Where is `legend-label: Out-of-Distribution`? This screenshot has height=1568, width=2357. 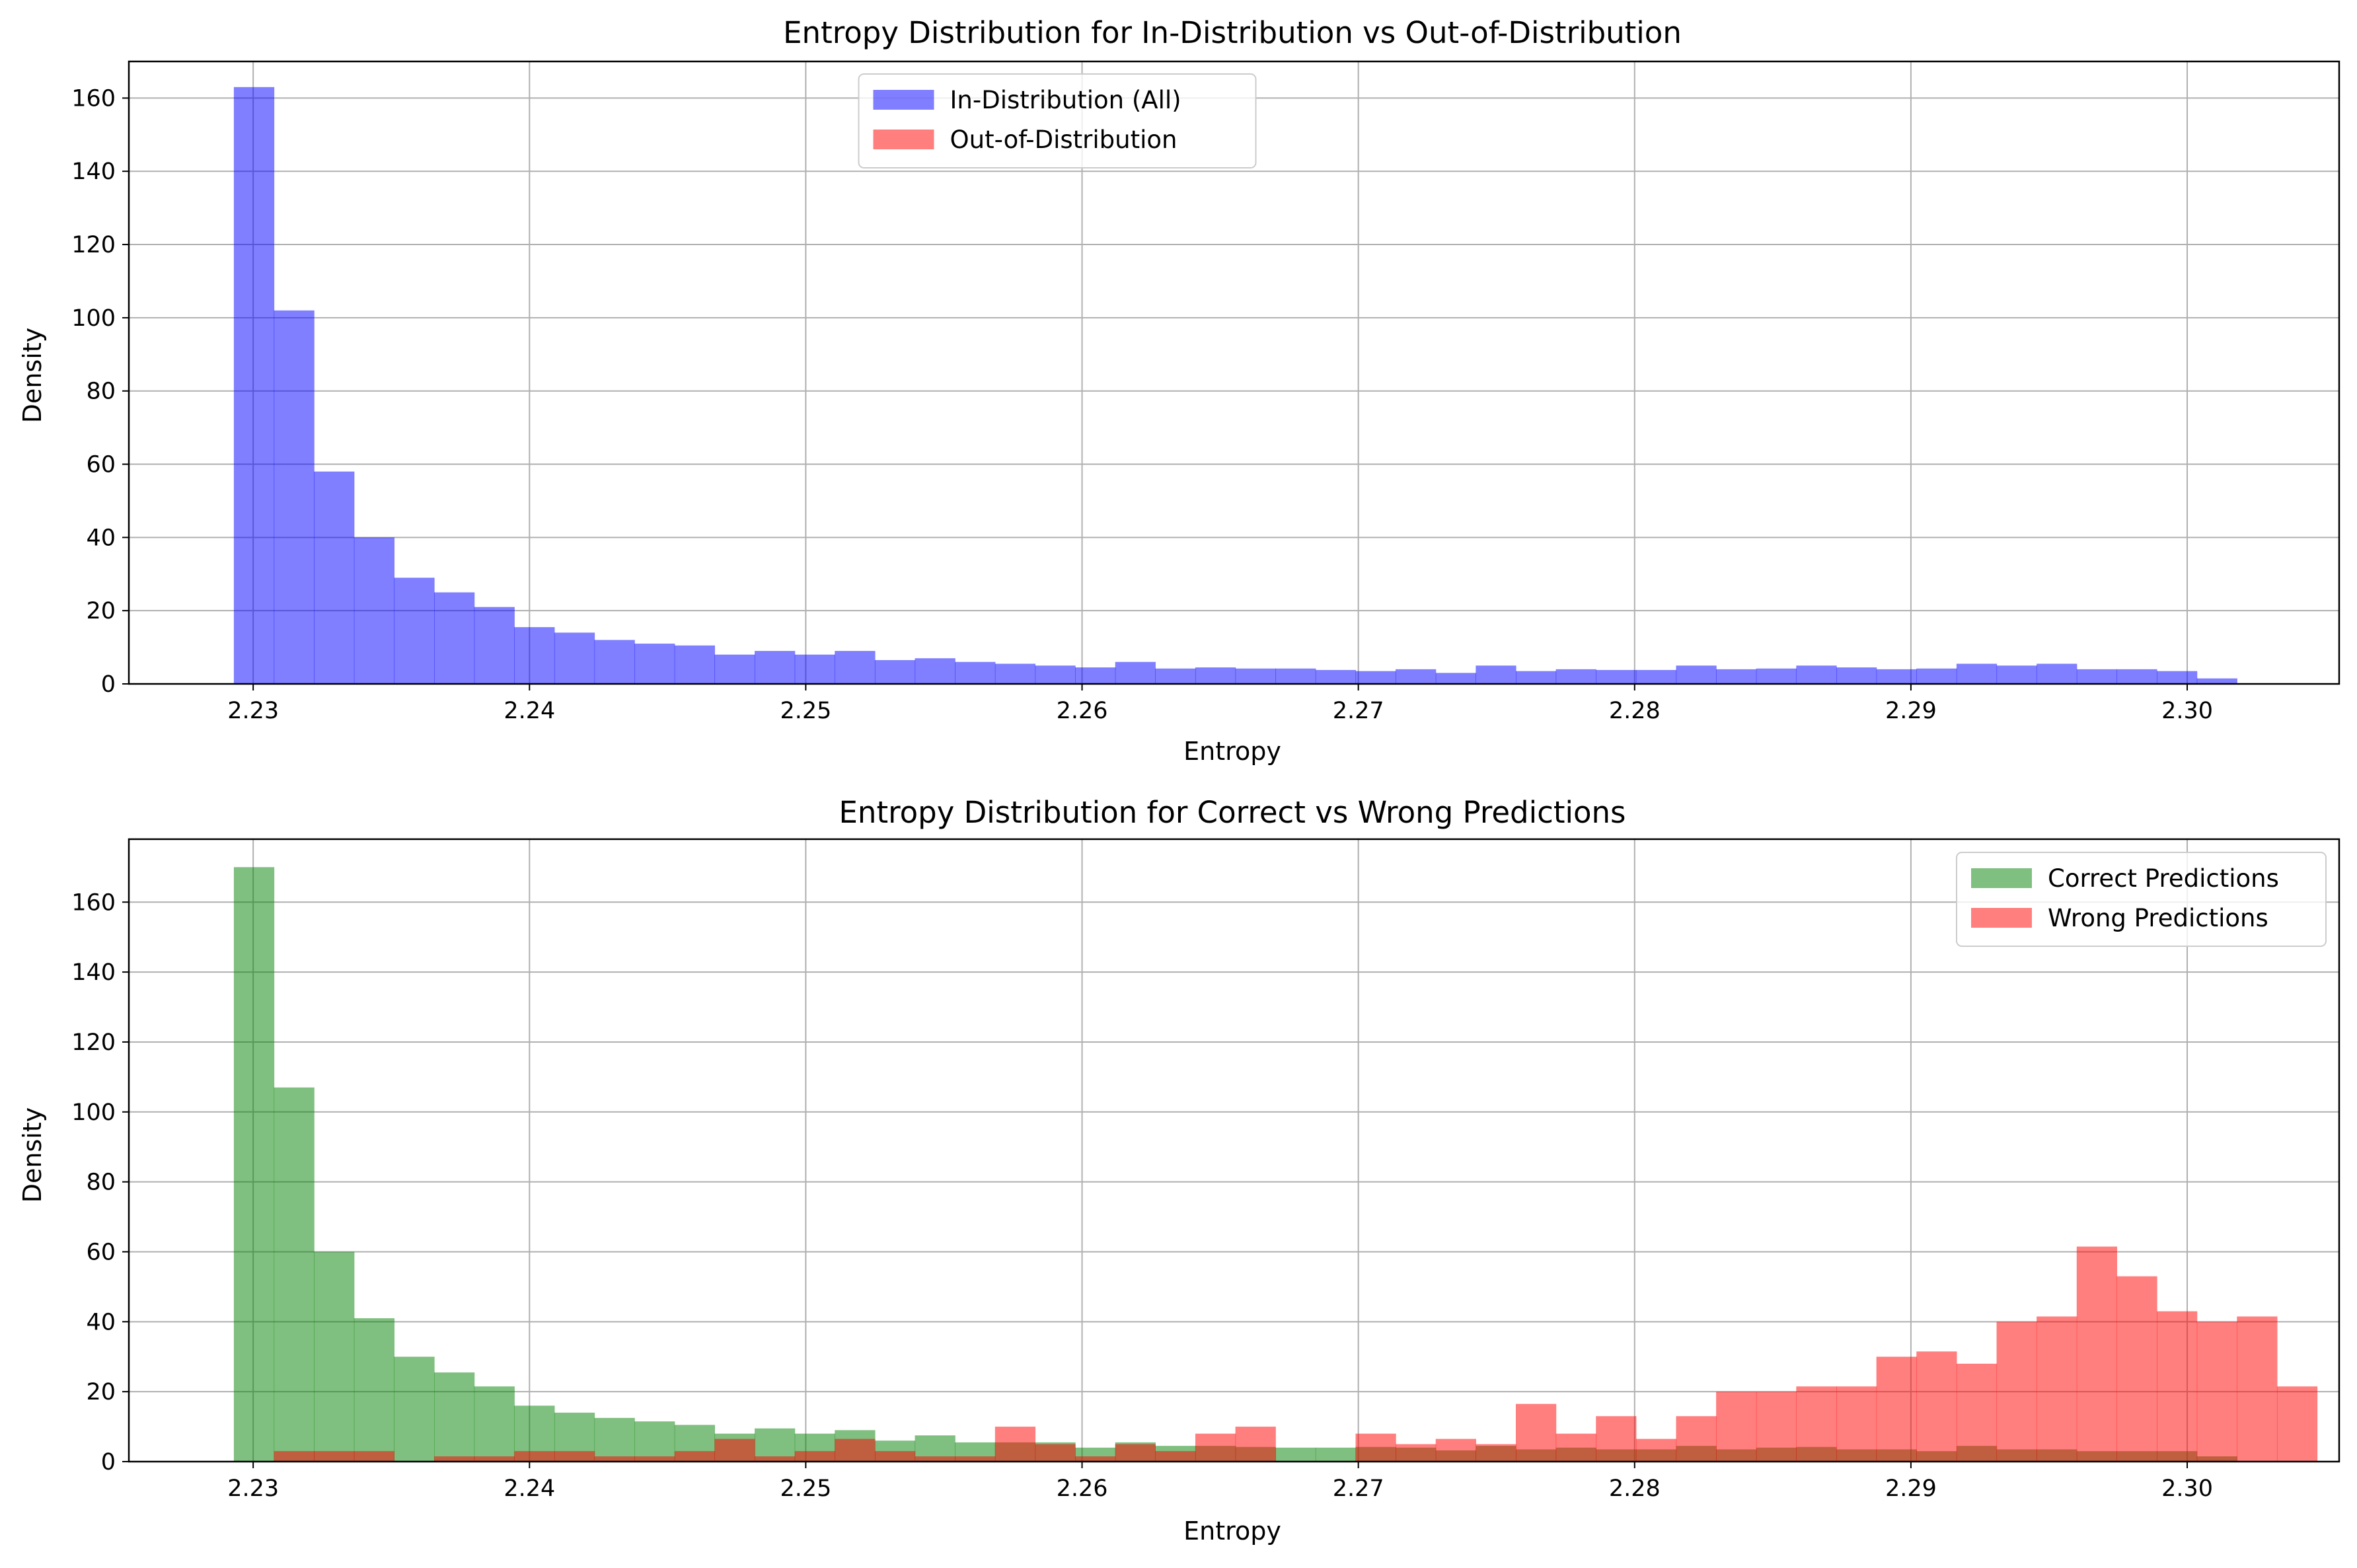
legend-label: Out-of-Distribution is located at coordinates (1064, 140).